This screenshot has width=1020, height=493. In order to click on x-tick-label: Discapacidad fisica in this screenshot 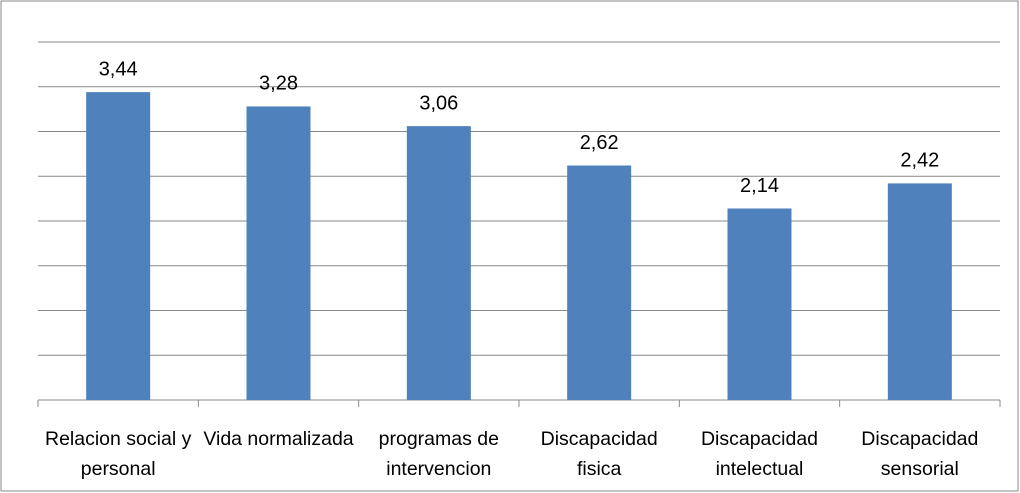, I will do `click(599, 454)`.